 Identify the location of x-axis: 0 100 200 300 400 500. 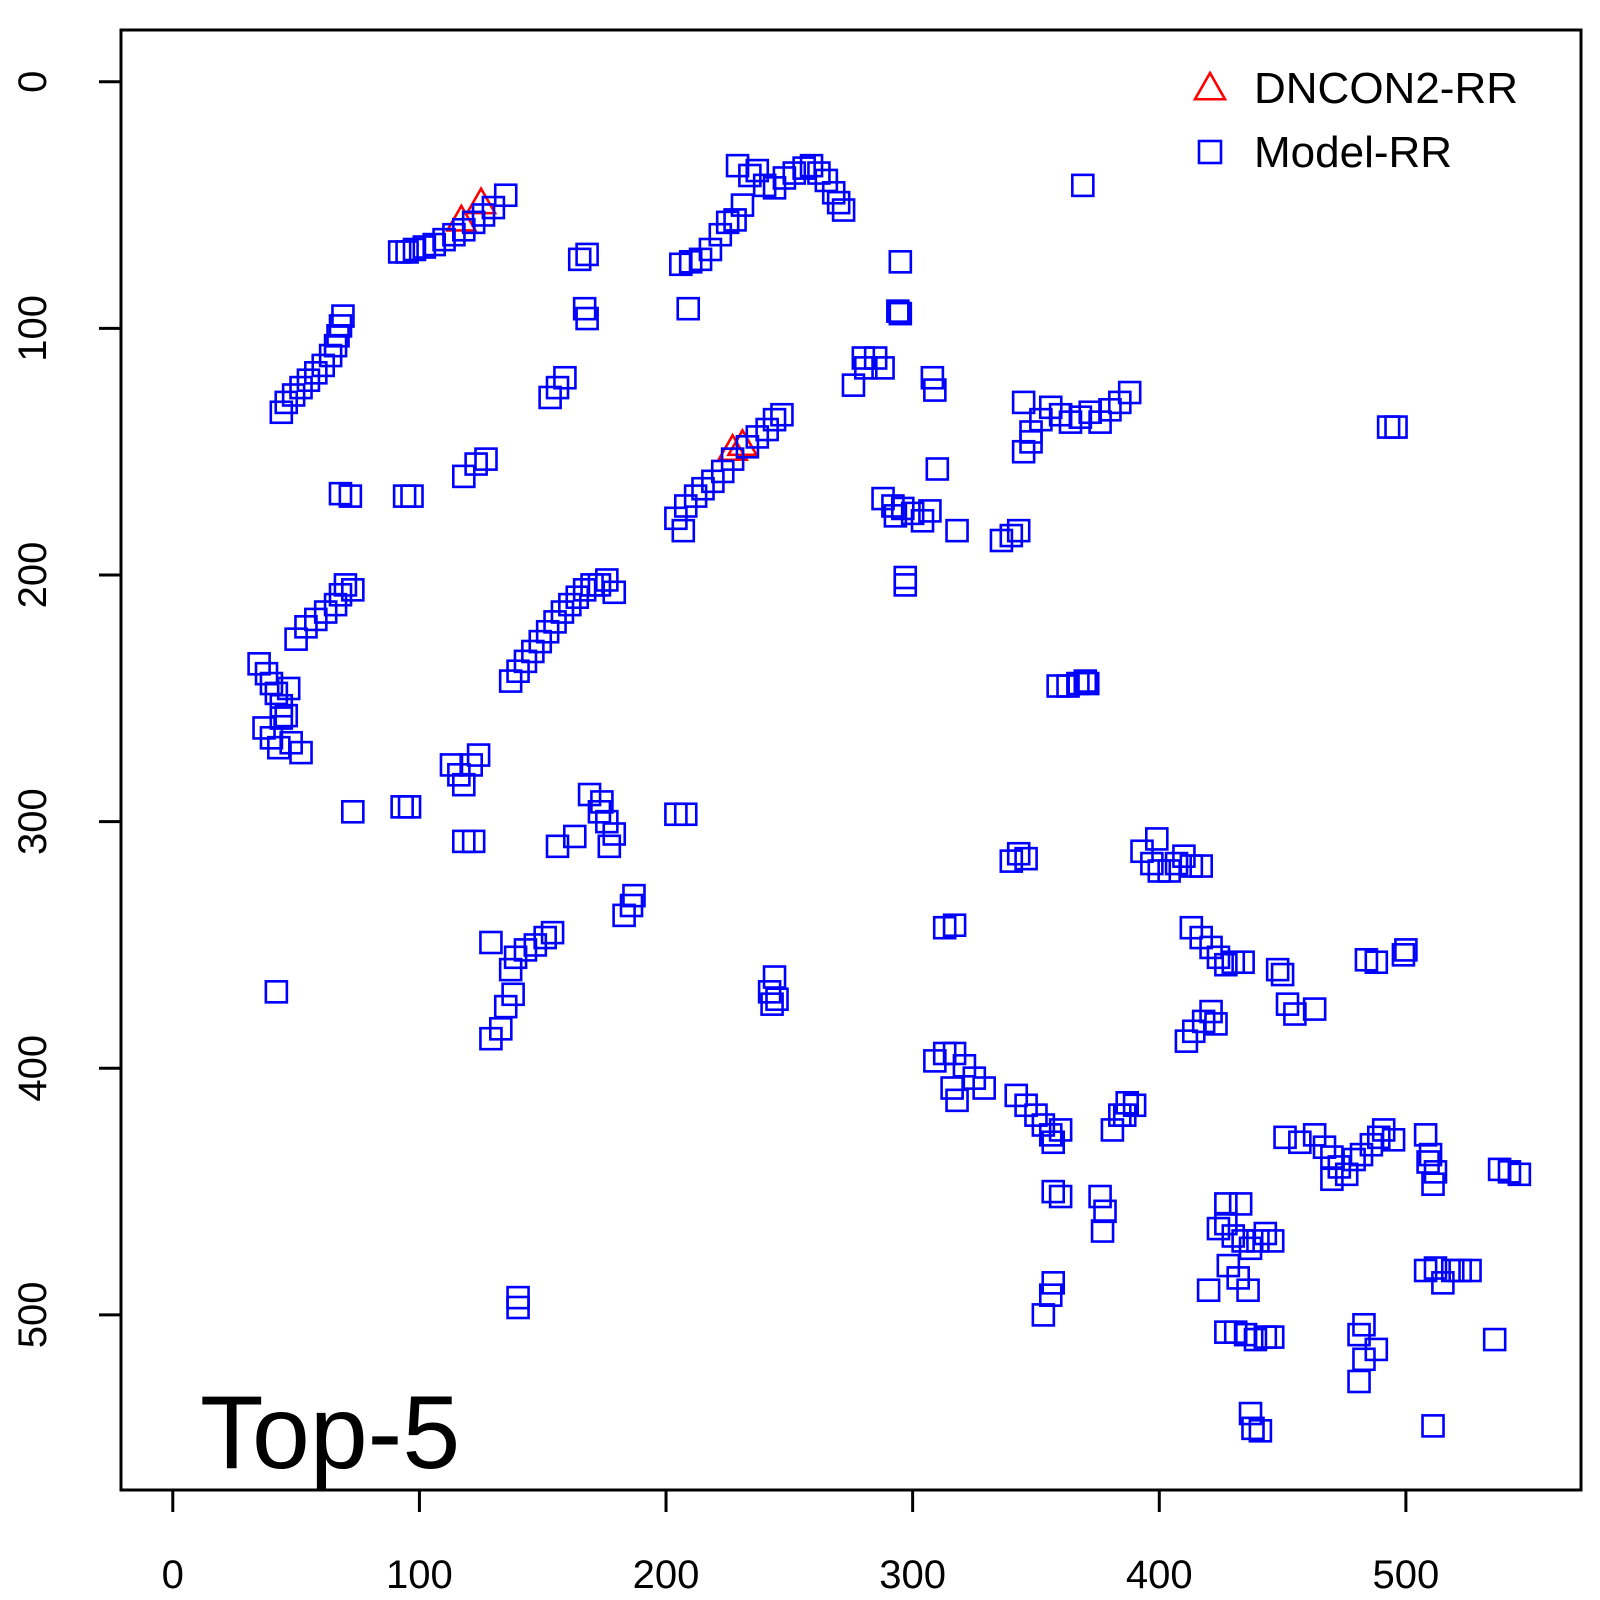
(801, 1542).